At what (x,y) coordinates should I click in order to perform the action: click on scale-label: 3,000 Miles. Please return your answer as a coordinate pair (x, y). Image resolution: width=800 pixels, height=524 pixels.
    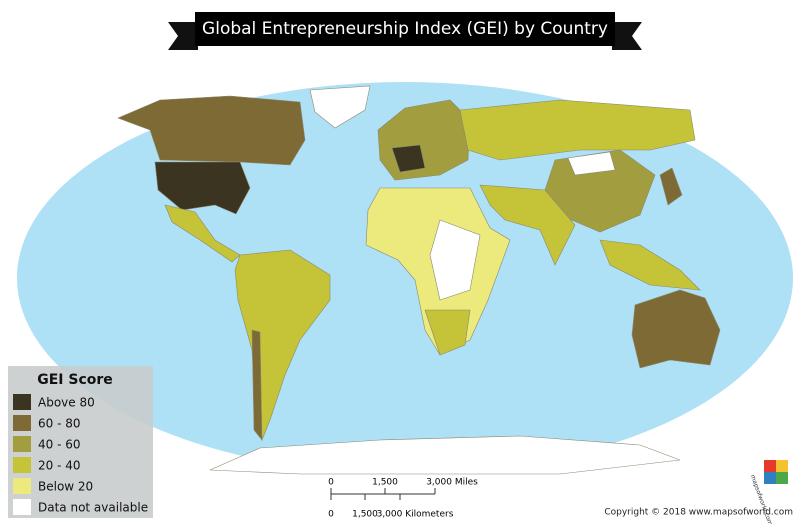
    Looking at the image, I should click on (452, 483).